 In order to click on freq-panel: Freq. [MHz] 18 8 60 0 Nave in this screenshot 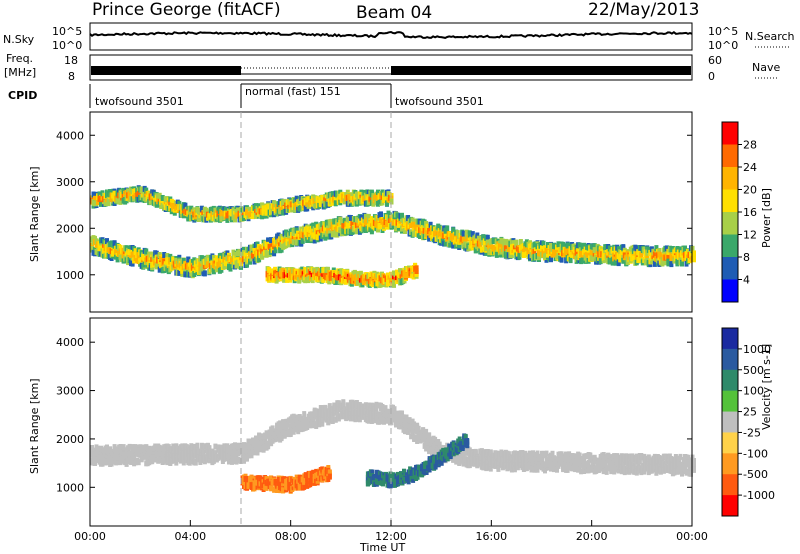, I will do `click(392, 67)`.